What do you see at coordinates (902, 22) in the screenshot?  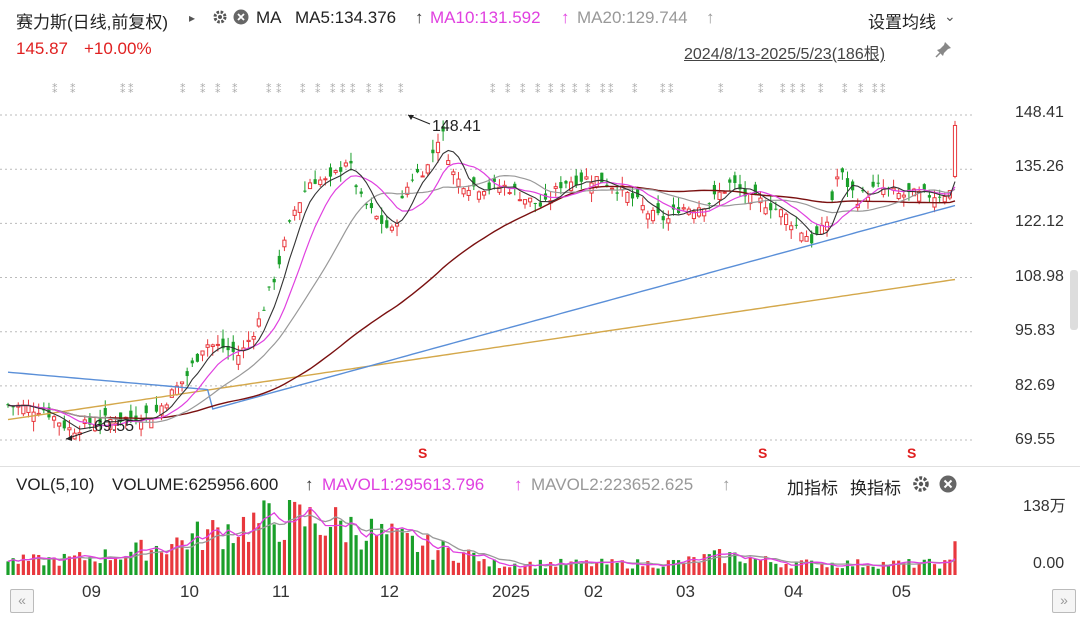 I see `settings-ma-button: 设置均线` at bounding box center [902, 22].